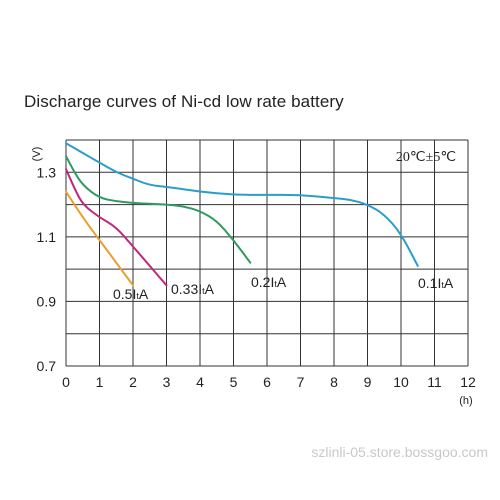 The height and width of the screenshot is (500, 500). Describe the element at coordinates (368, 382) in the screenshot. I see `x-tick-label: 9` at that location.